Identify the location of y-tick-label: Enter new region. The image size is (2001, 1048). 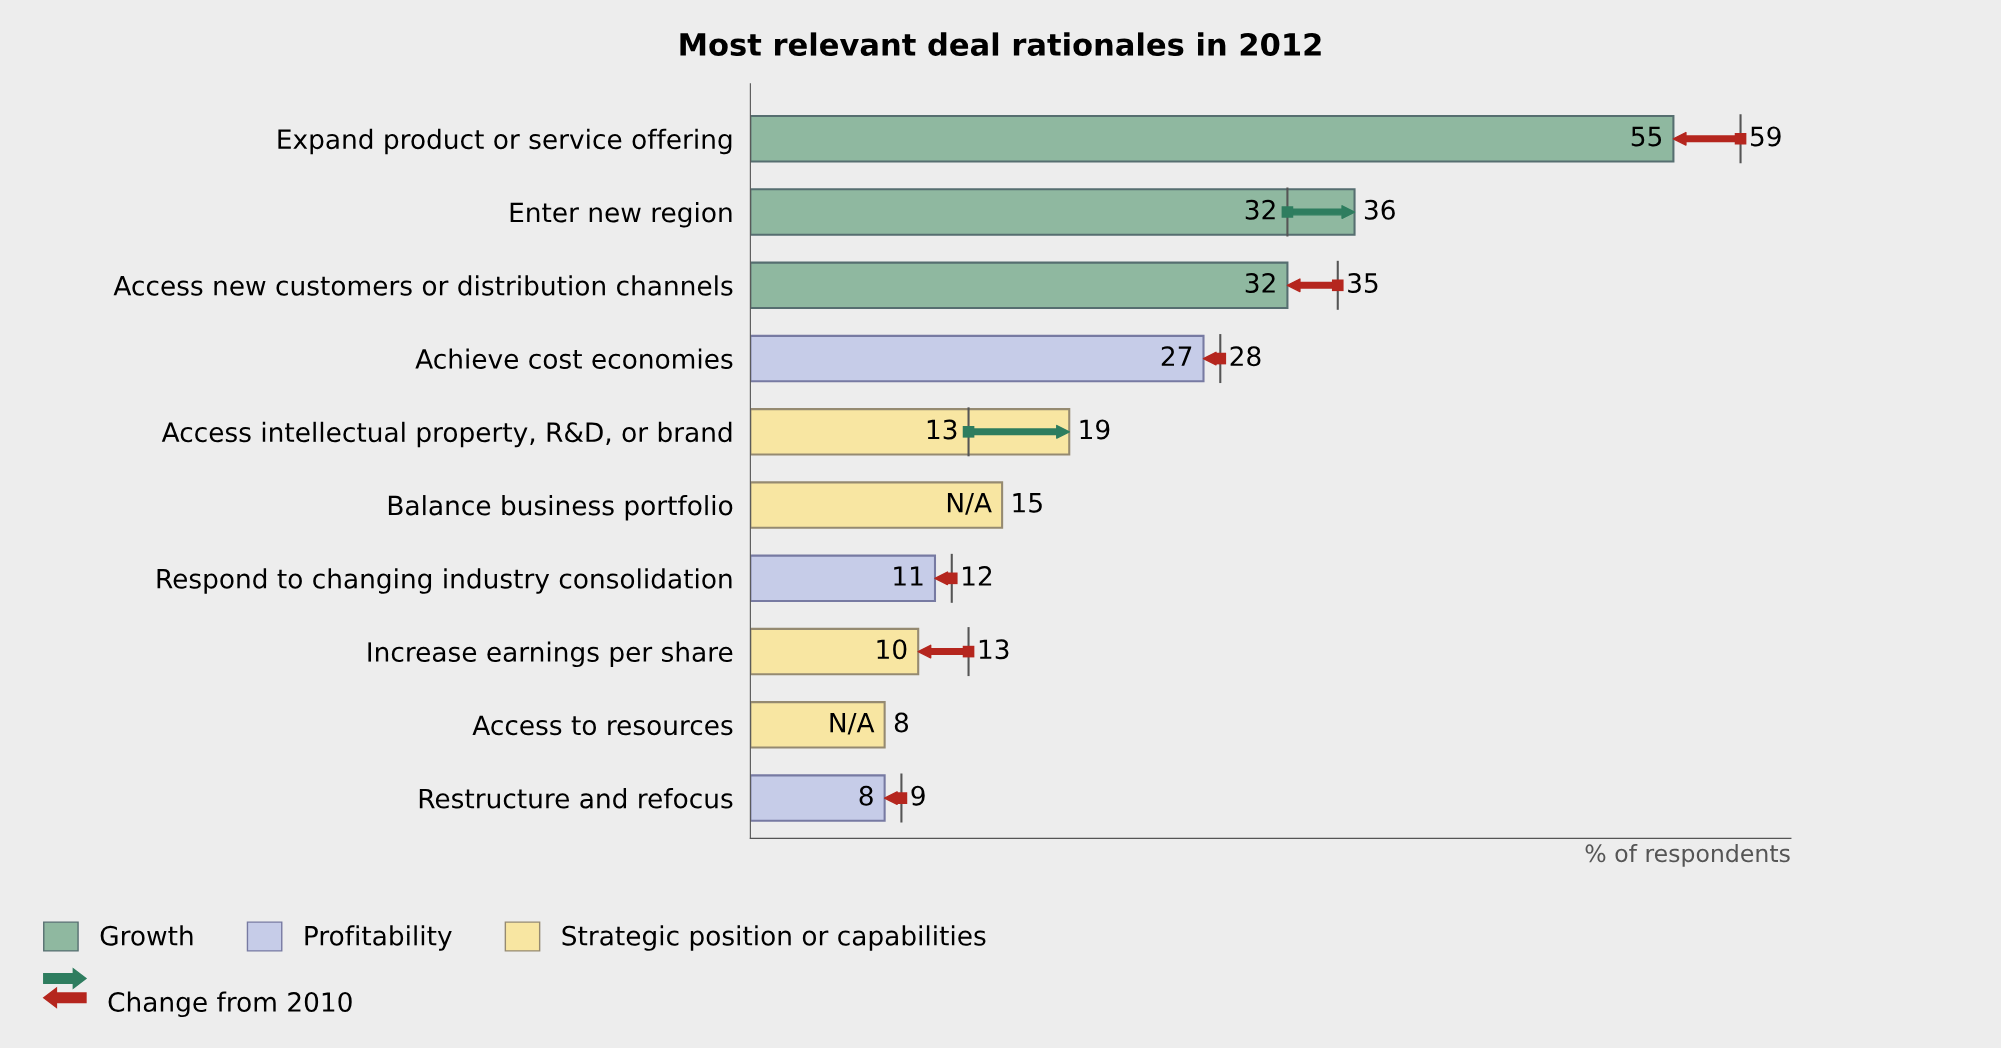
(621, 215).